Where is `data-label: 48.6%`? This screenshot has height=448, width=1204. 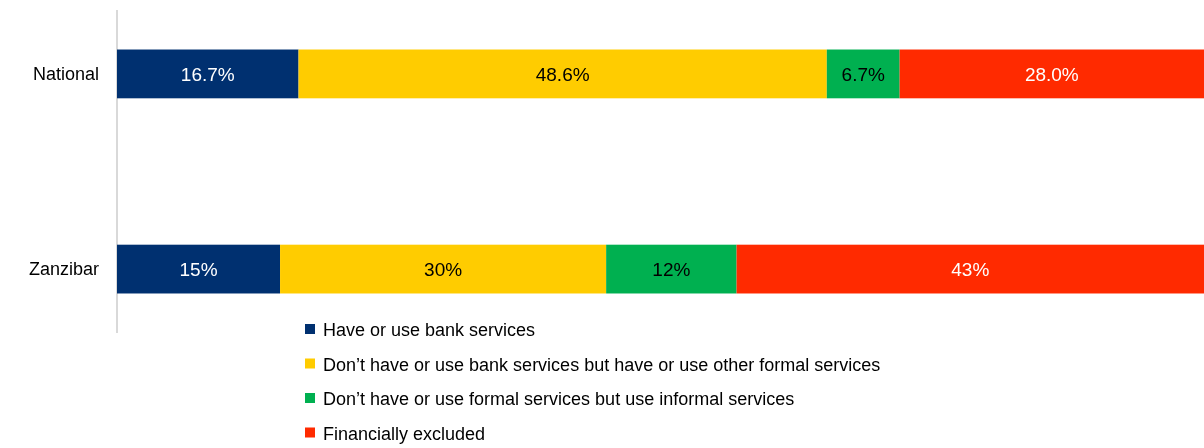 data-label: 48.6% is located at coordinates (562, 74).